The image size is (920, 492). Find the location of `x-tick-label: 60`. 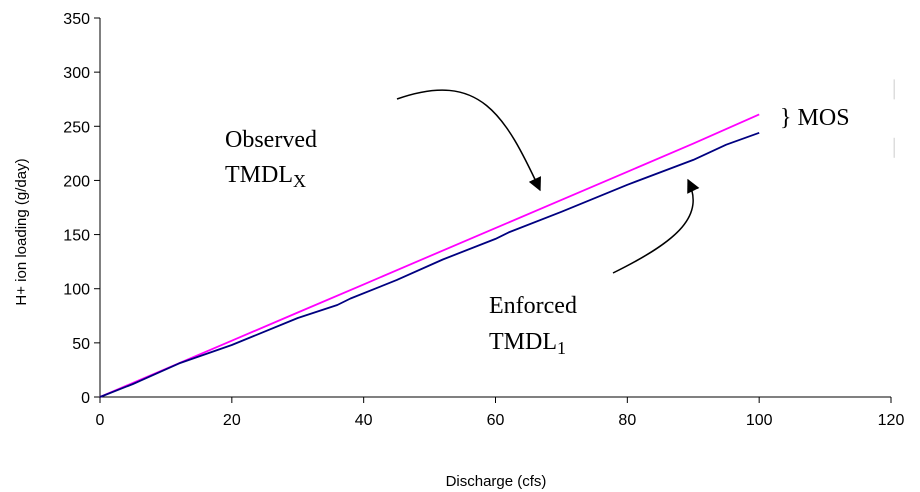

x-tick-label: 60 is located at coordinates (496, 420).